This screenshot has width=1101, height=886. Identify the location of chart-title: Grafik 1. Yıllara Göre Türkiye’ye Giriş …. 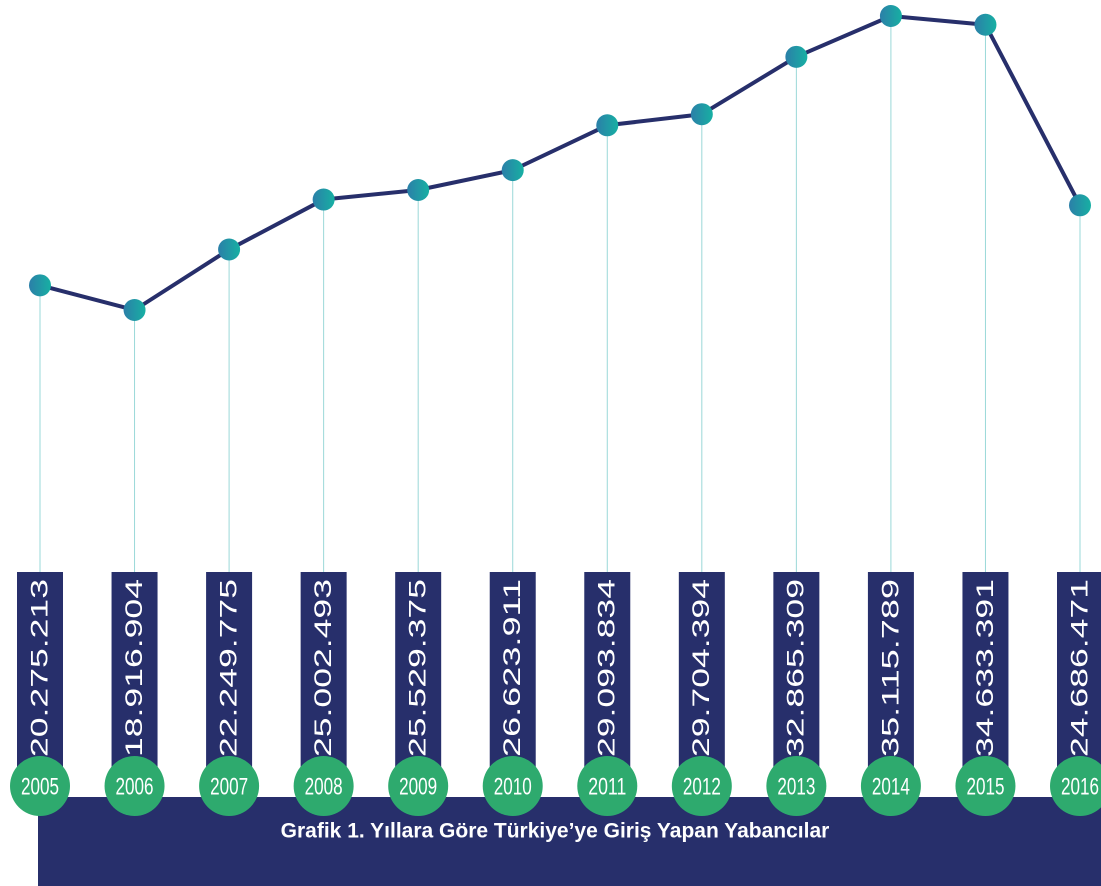
(555, 831).